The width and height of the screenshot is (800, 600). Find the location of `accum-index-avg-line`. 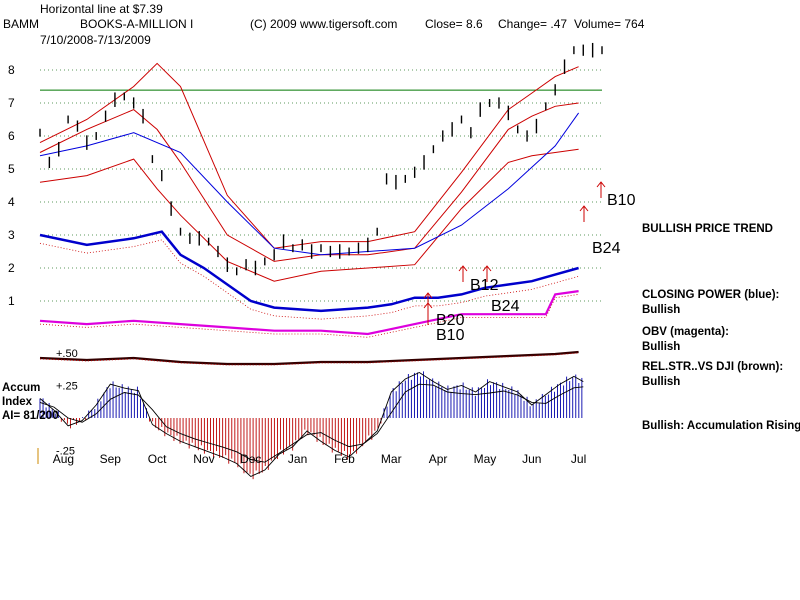

accum-index-avg-line is located at coordinates (311, 423).